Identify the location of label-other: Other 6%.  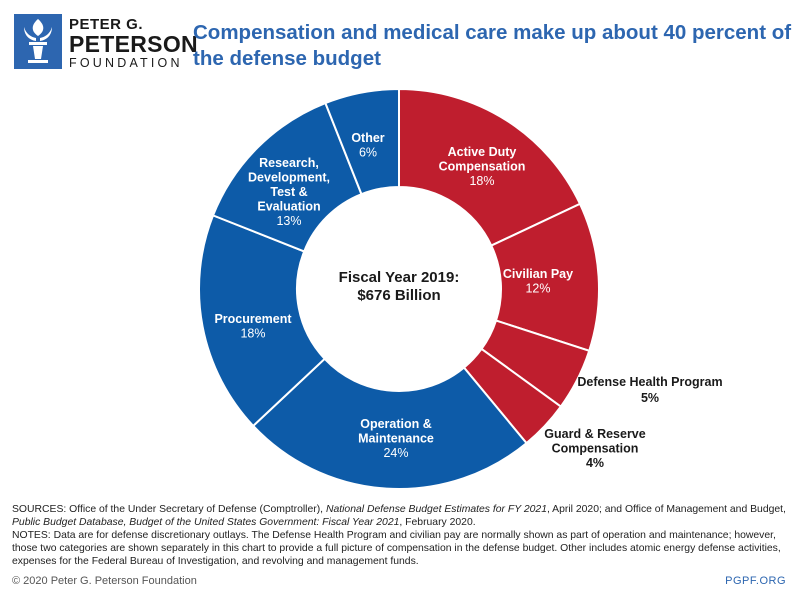
(367, 145).